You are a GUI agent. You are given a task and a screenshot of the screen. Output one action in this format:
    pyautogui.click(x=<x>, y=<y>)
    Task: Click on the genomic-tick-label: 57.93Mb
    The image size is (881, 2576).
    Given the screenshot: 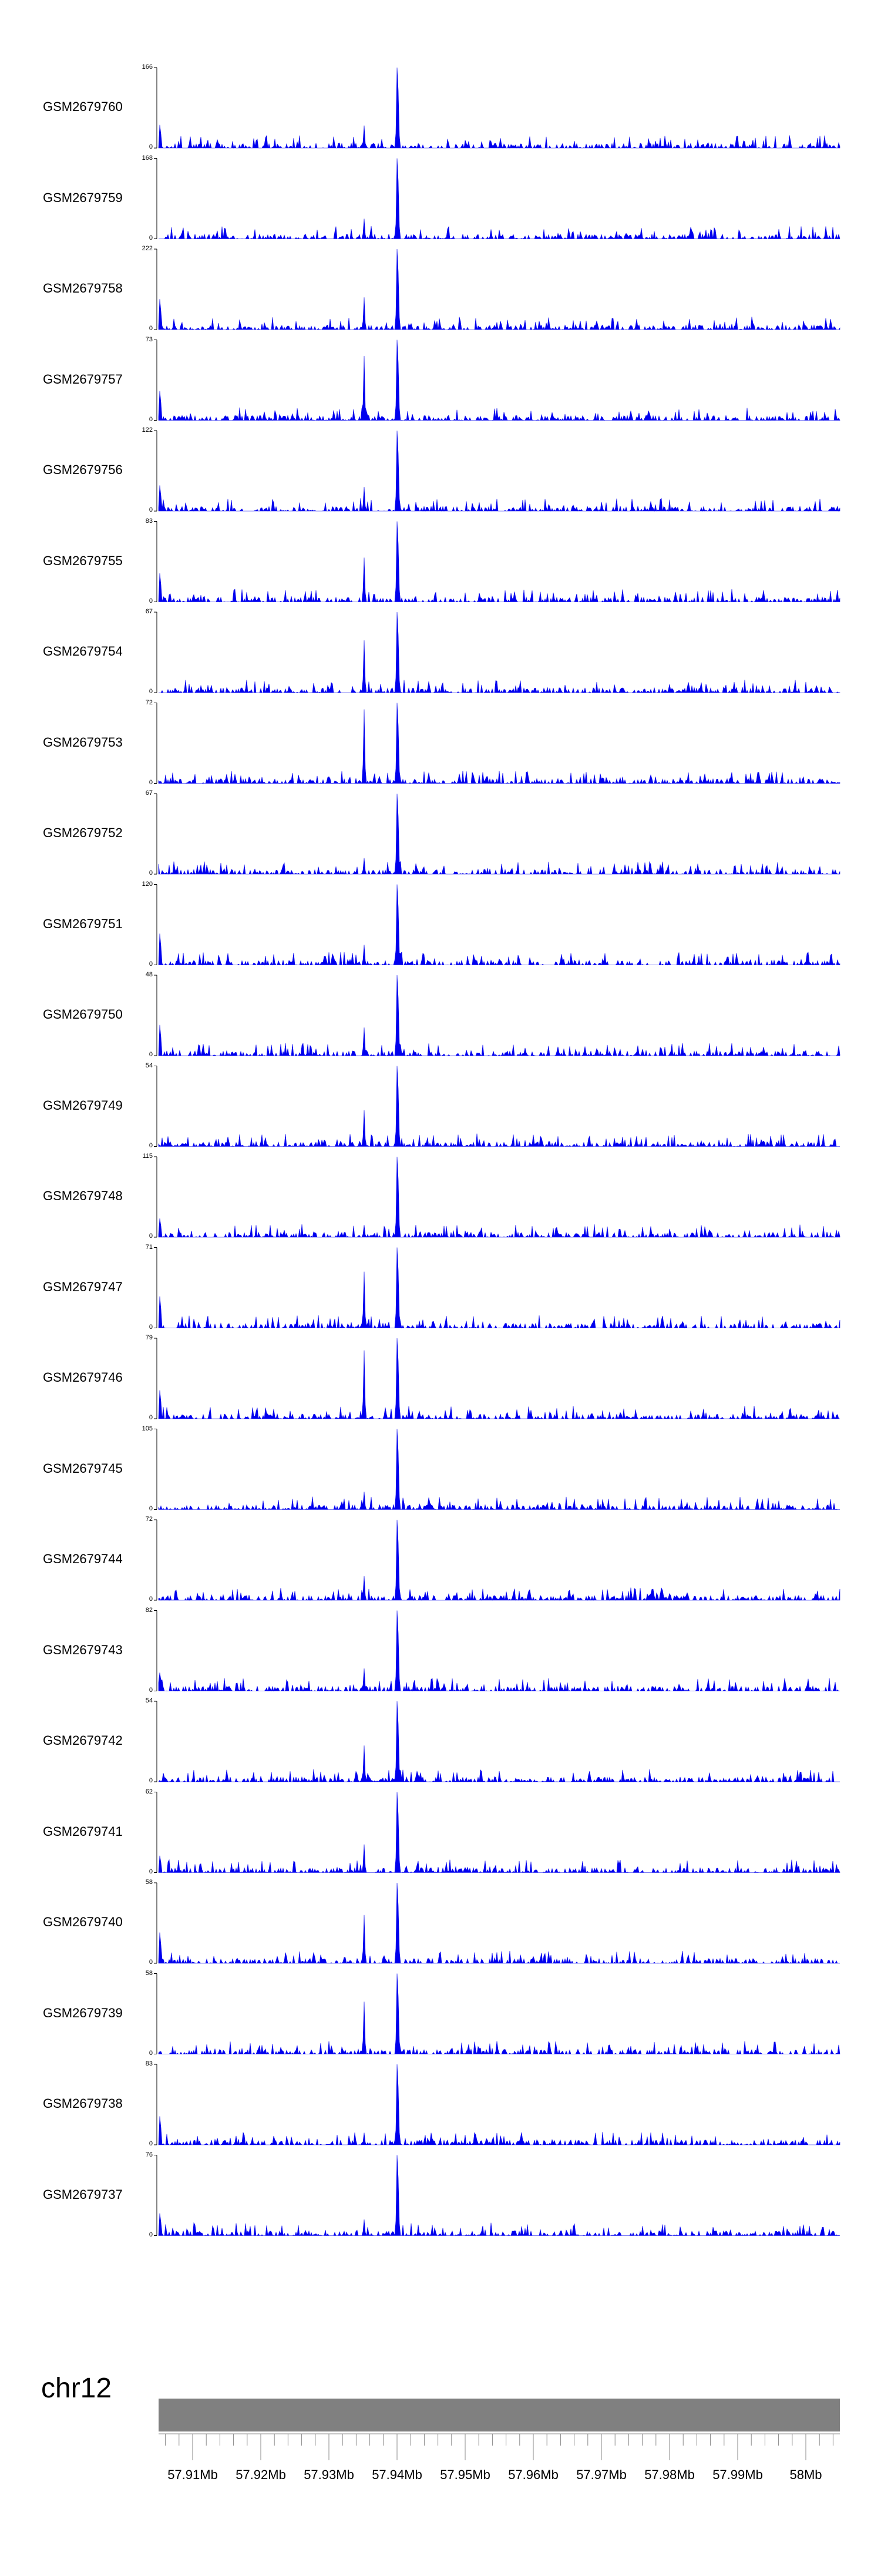 What is the action you would take?
    pyautogui.click(x=329, y=2474)
    